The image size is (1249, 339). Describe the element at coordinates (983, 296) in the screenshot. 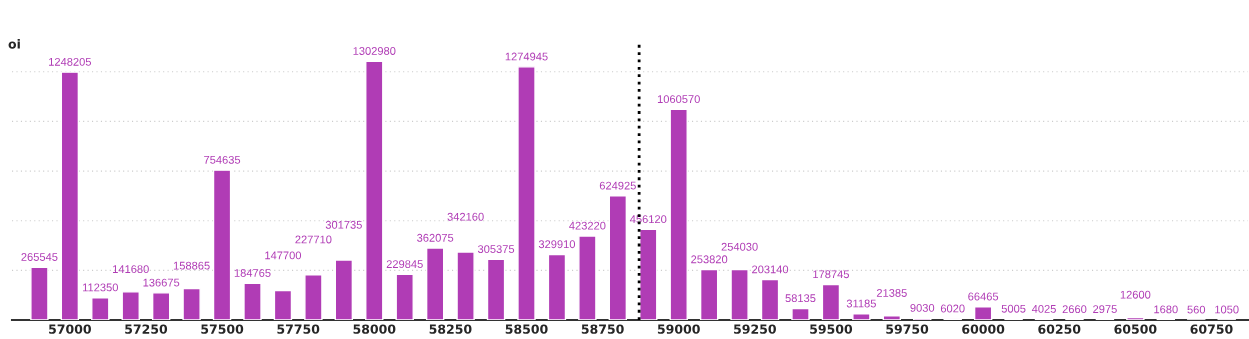

I see `data-label: 66465` at that location.